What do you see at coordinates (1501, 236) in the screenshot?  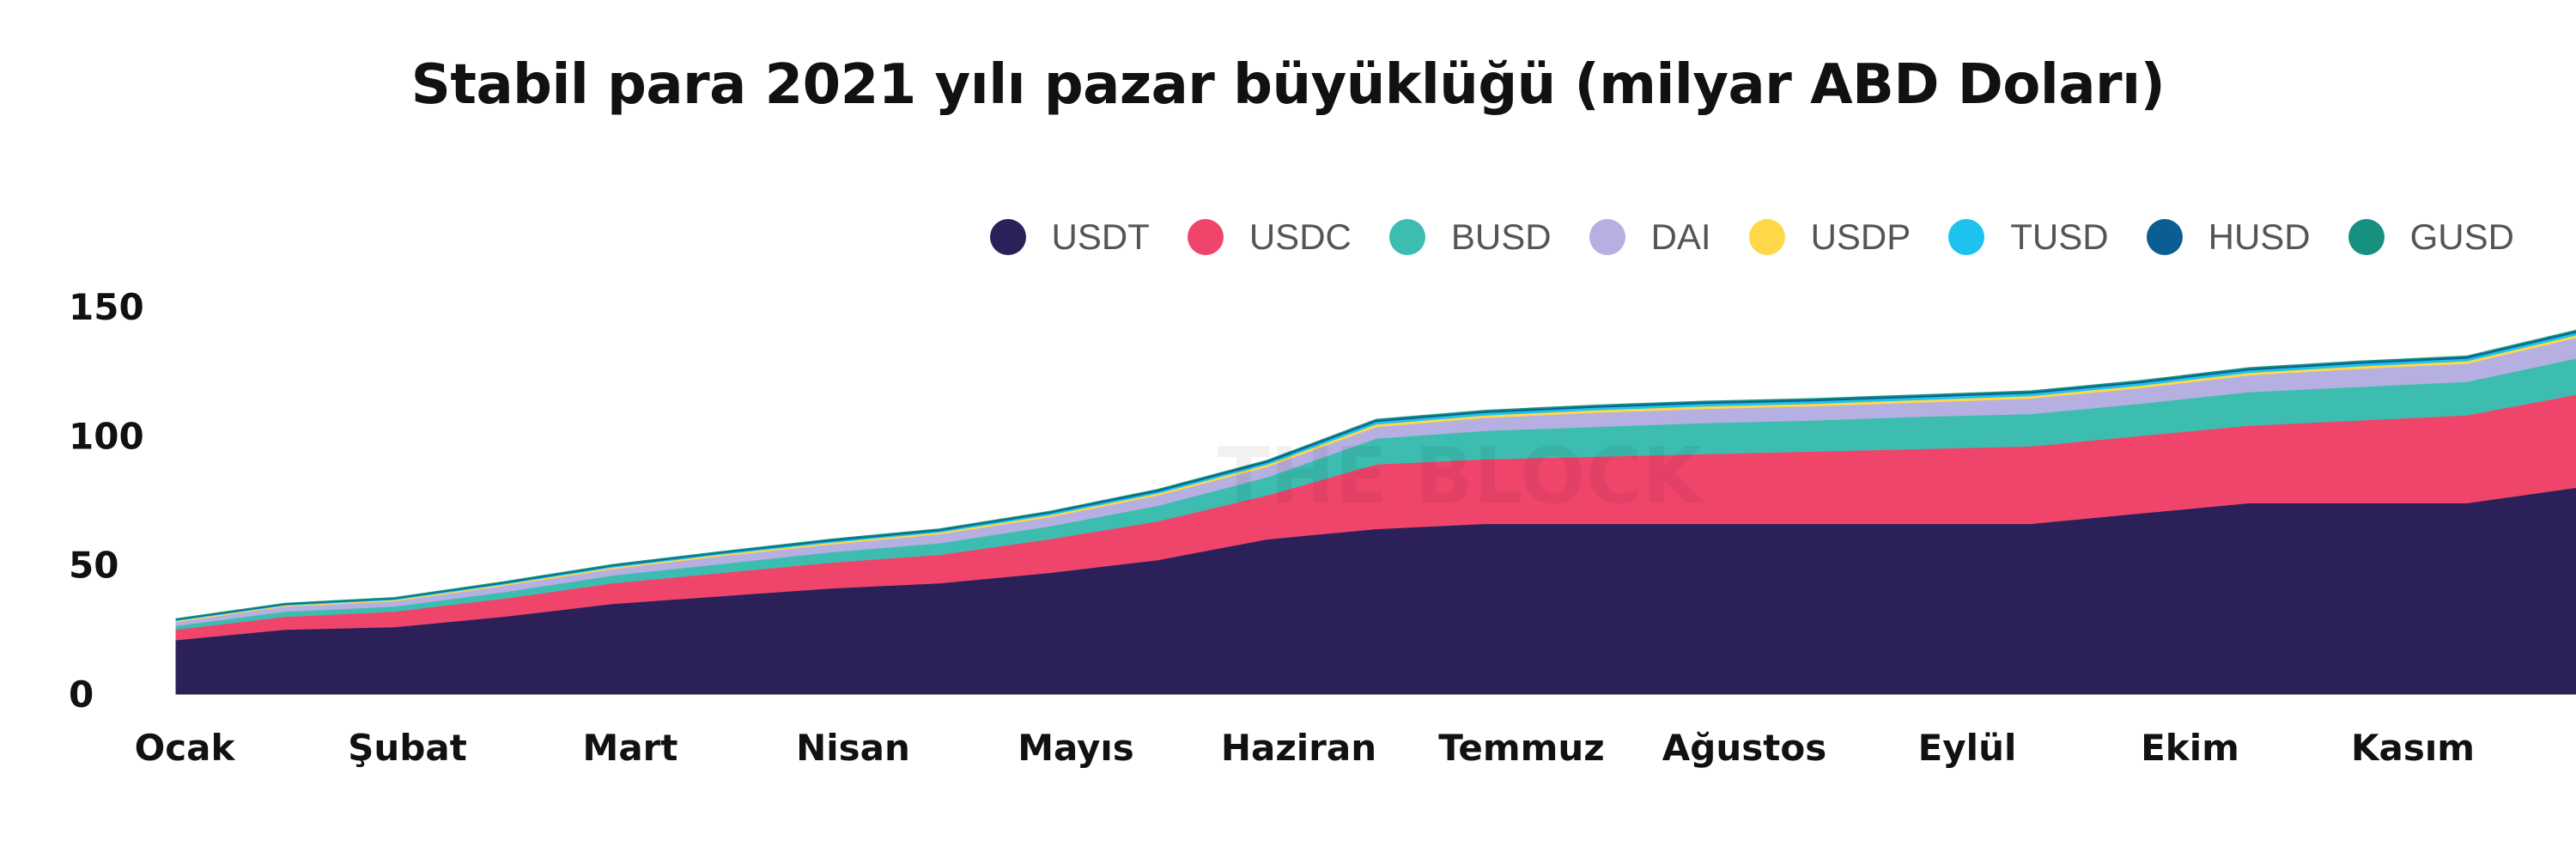 I see `legend-label: BUSD` at bounding box center [1501, 236].